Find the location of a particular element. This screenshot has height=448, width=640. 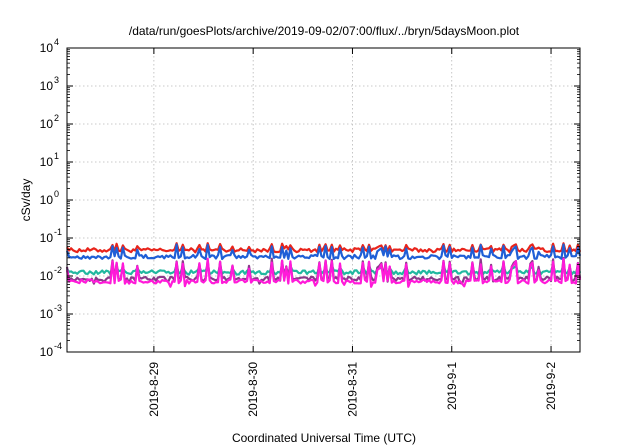

x-tick-label: 2019-9-2 is located at coordinates (551, 386).